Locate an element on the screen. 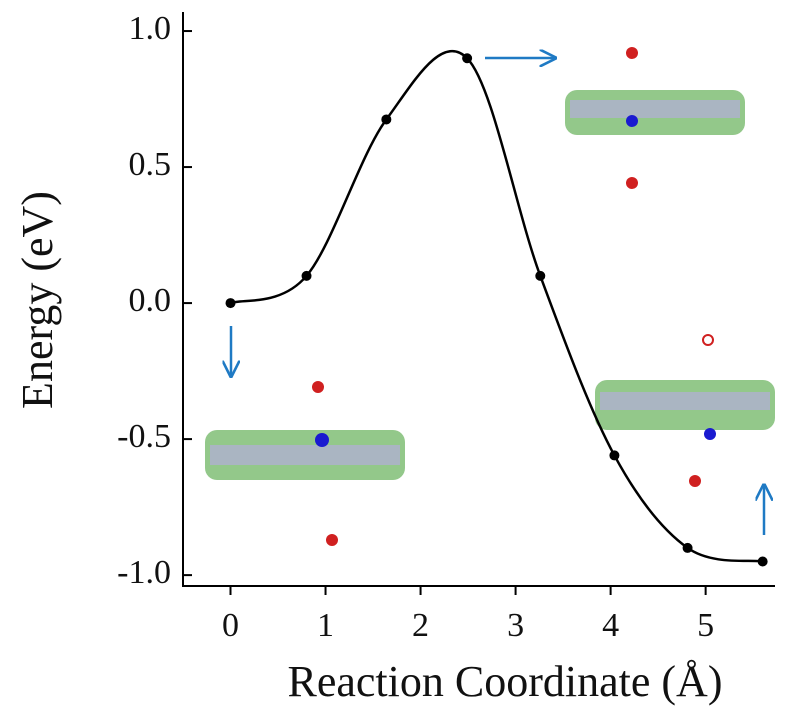 Image resolution: width=793 pixels, height=713 pixels. x-tick-label: 4 is located at coordinates (610, 625).